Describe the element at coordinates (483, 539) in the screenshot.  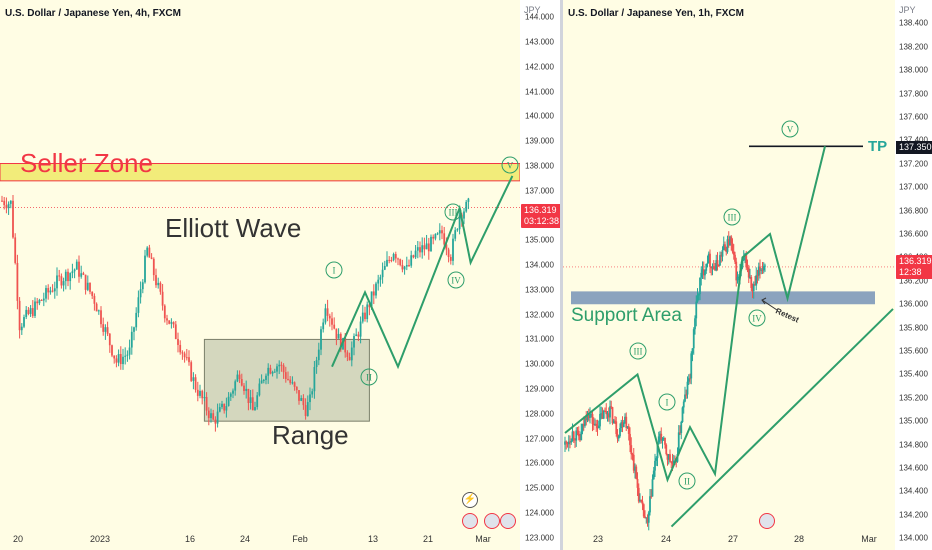
I see `time-tick-label: Mar` at that location.